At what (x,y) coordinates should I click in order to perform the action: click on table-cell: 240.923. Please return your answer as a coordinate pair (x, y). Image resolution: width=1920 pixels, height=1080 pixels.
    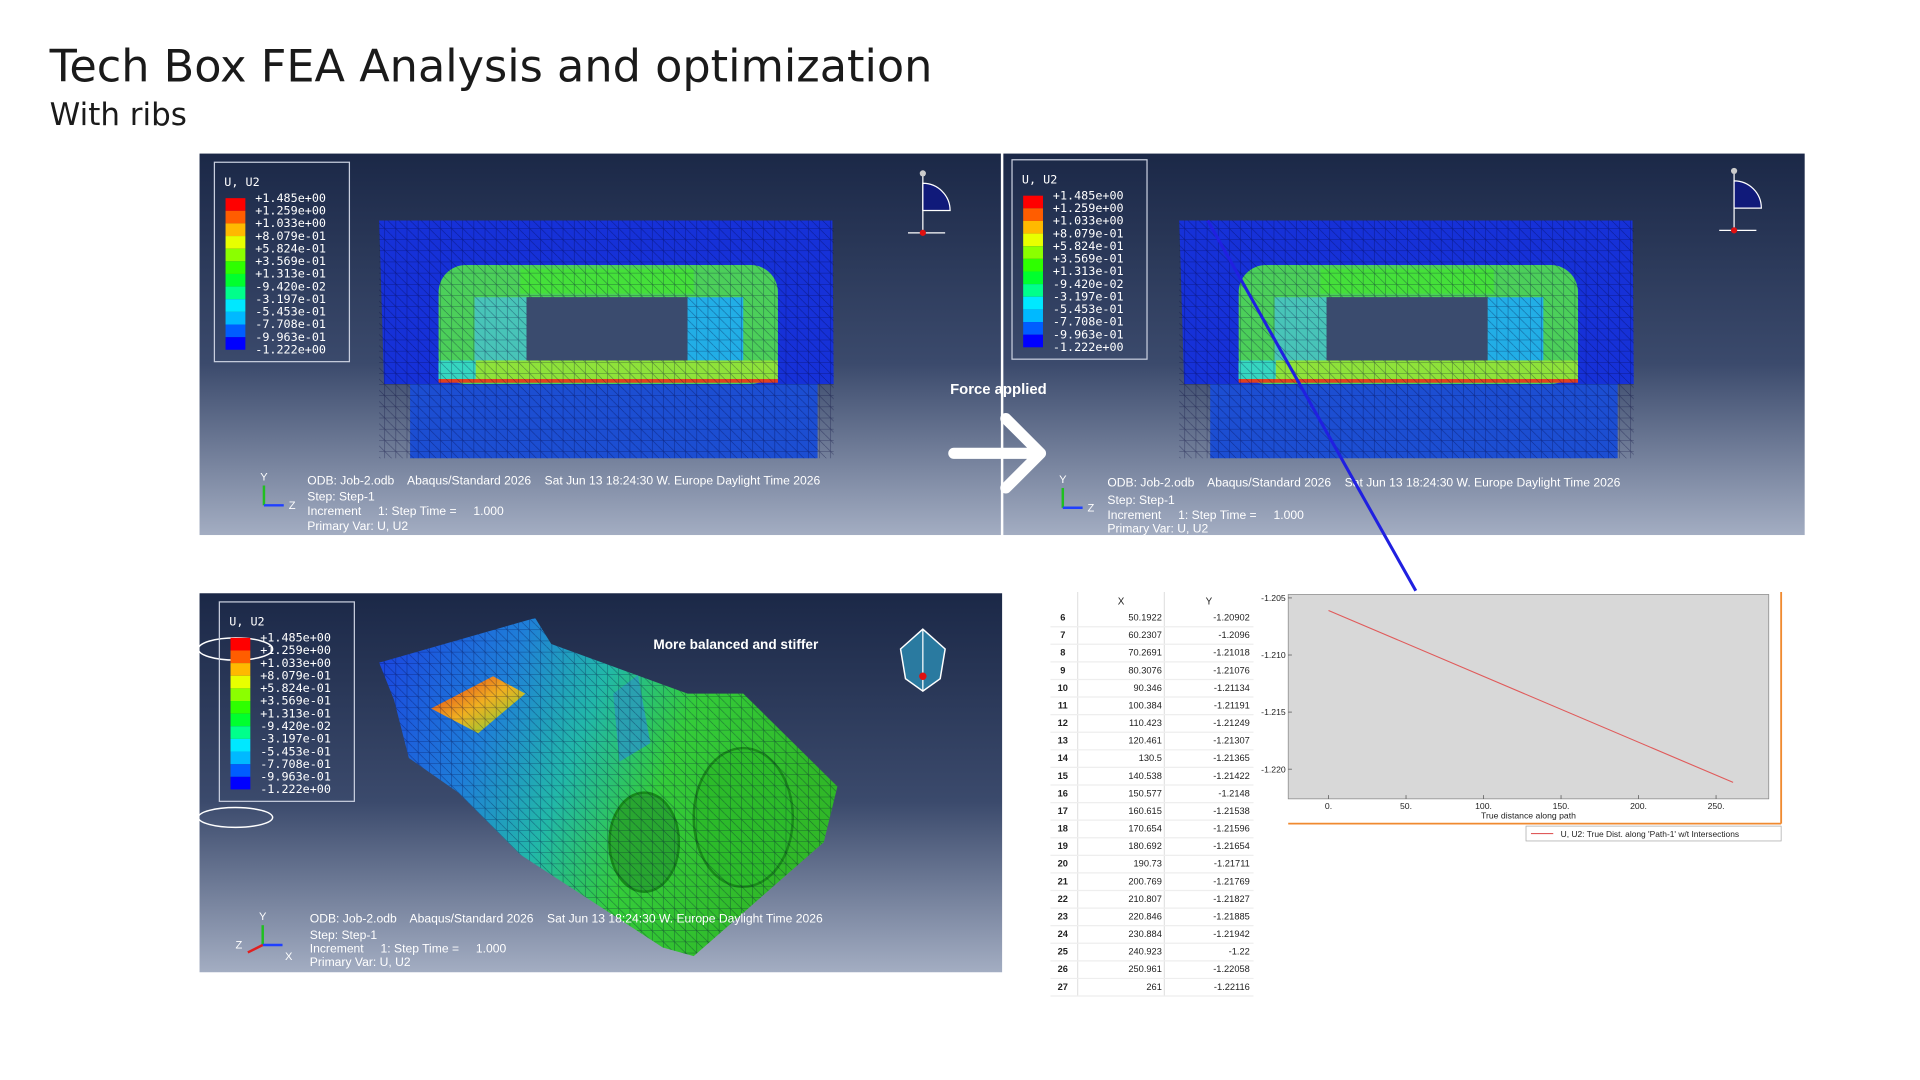
    Looking at the image, I should click on (1145, 952).